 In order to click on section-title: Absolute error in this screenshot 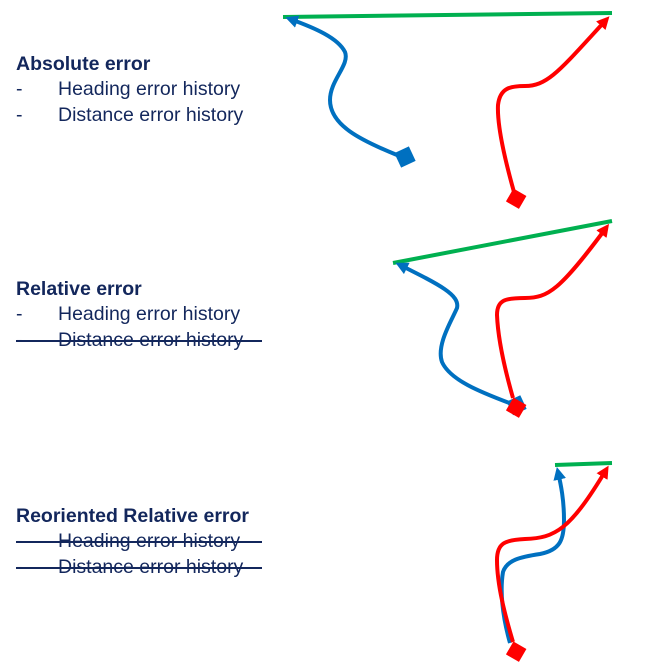, I will do `click(83, 64)`.